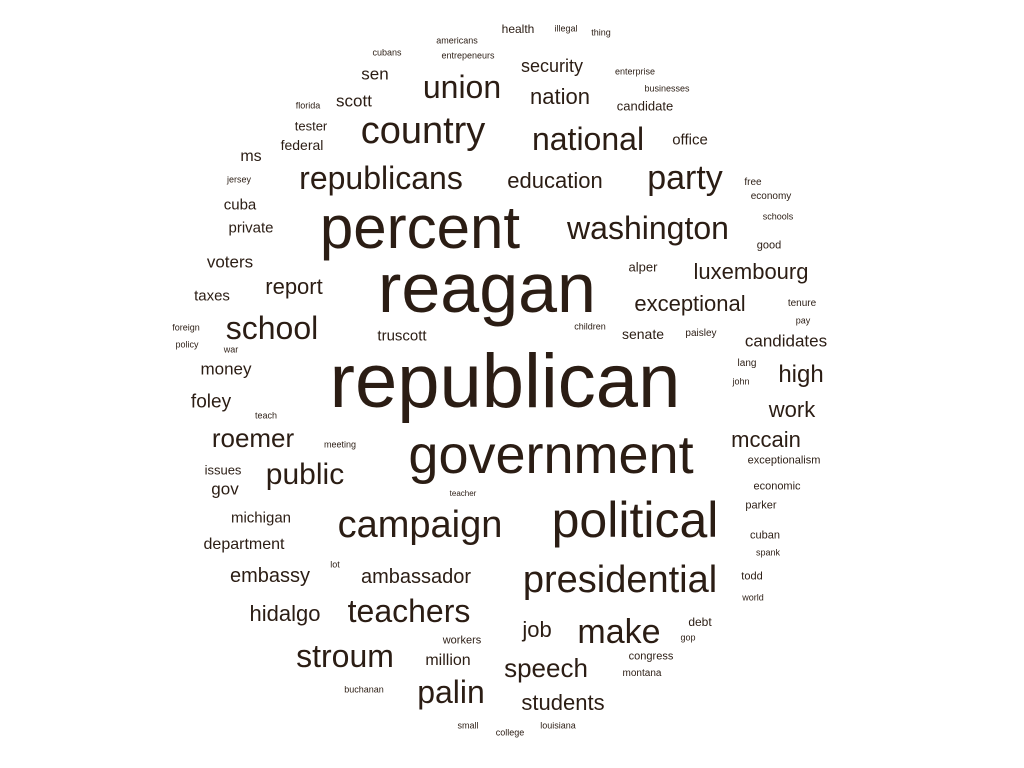 The width and height of the screenshot is (1024, 768). Describe the element at coordinates (563, 702) in the screenshot. I see `word: students` at that location.